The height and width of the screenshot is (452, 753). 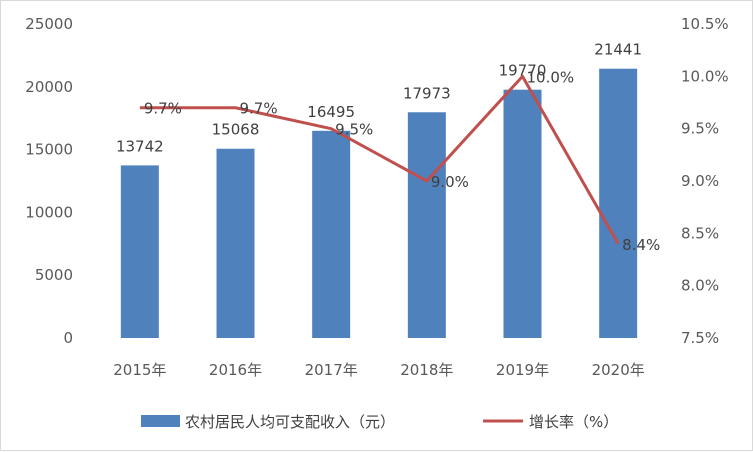 What do you see at coordinates (49, 24) in the screenshot?
I see `left-tick-5: 25000` at bounding box center [49, 24].